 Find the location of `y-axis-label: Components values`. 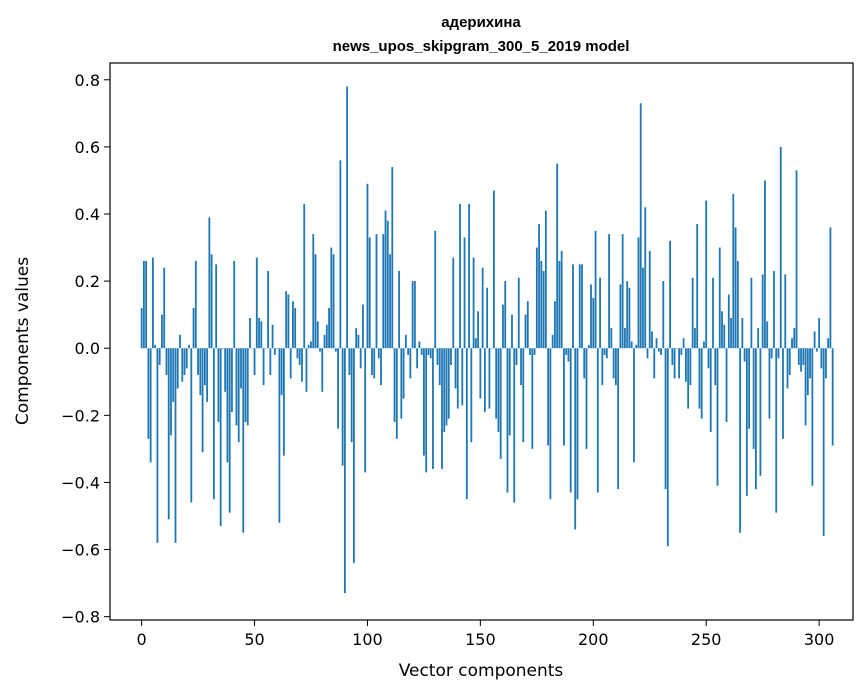

y-axis-label: Components values is located at coordinates (23, 341).